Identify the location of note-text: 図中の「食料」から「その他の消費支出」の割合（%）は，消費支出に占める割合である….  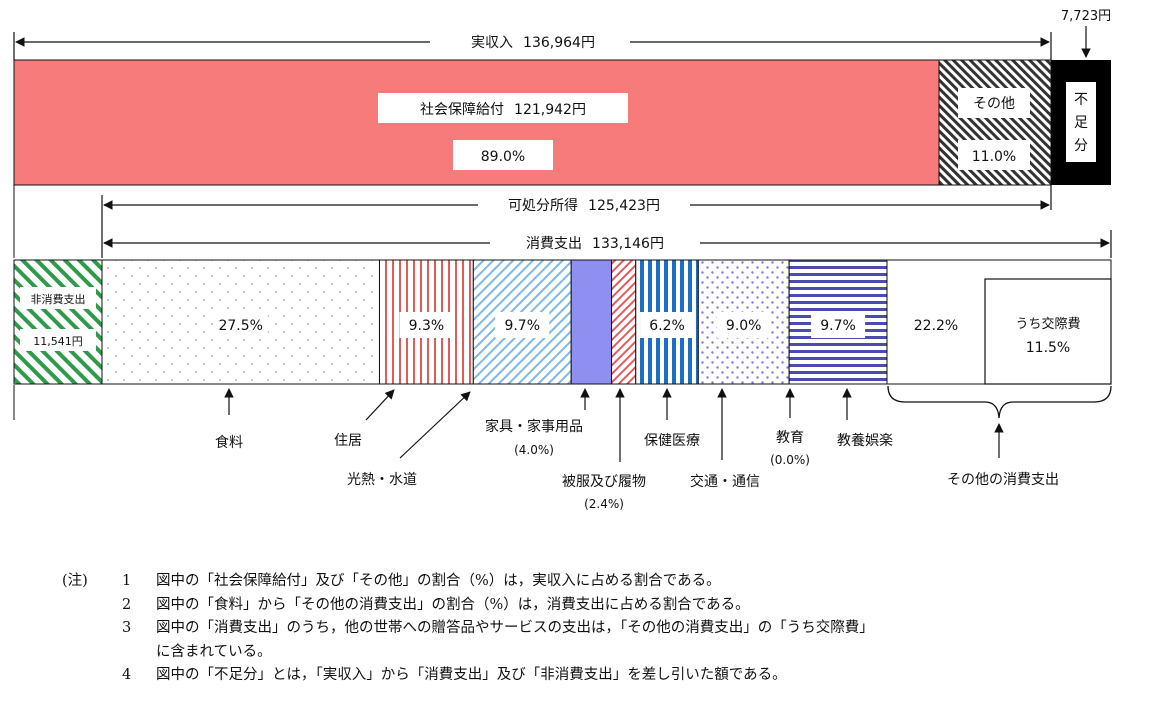
(453, 604).